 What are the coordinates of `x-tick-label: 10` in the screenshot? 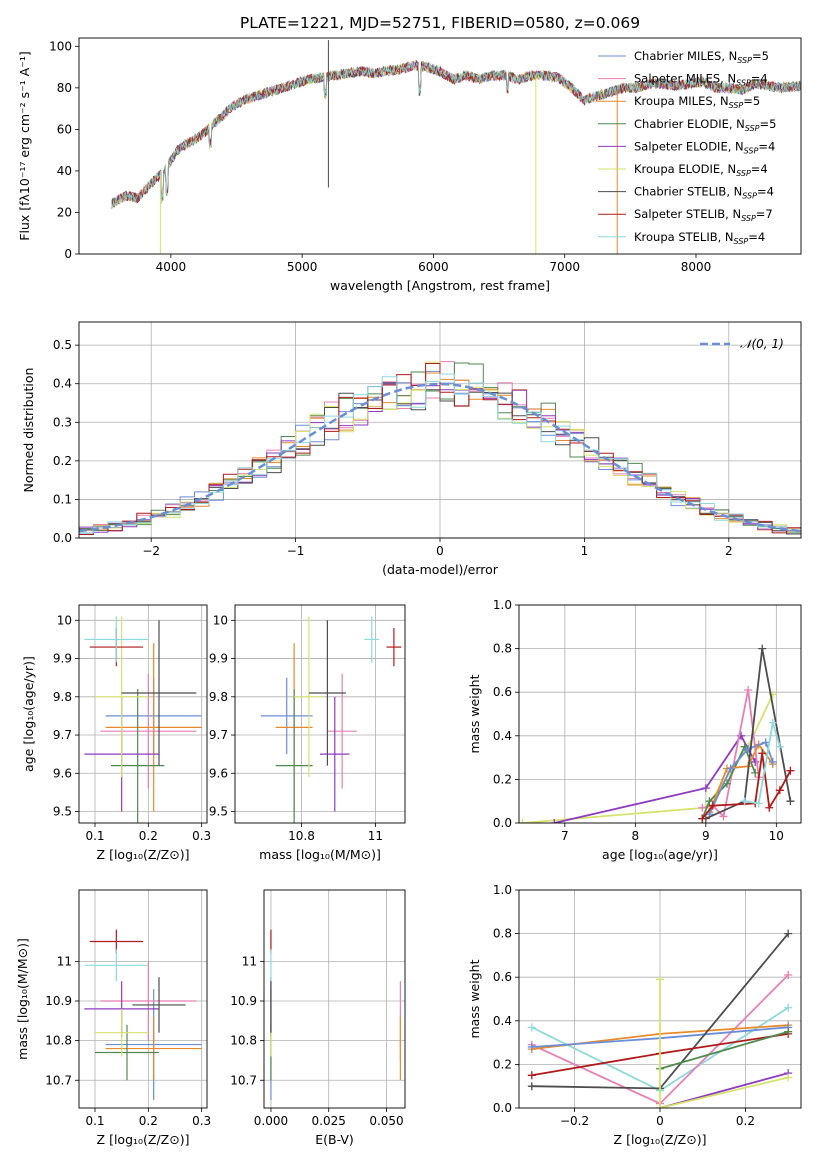 It's located at (776, 836).